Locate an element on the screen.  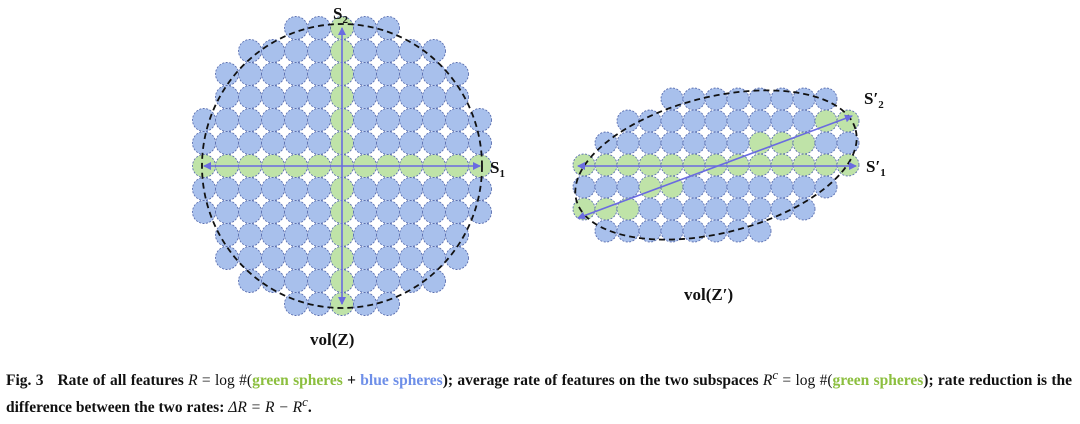
right-s2-axis-arrow is located at coordinates (715, 167).